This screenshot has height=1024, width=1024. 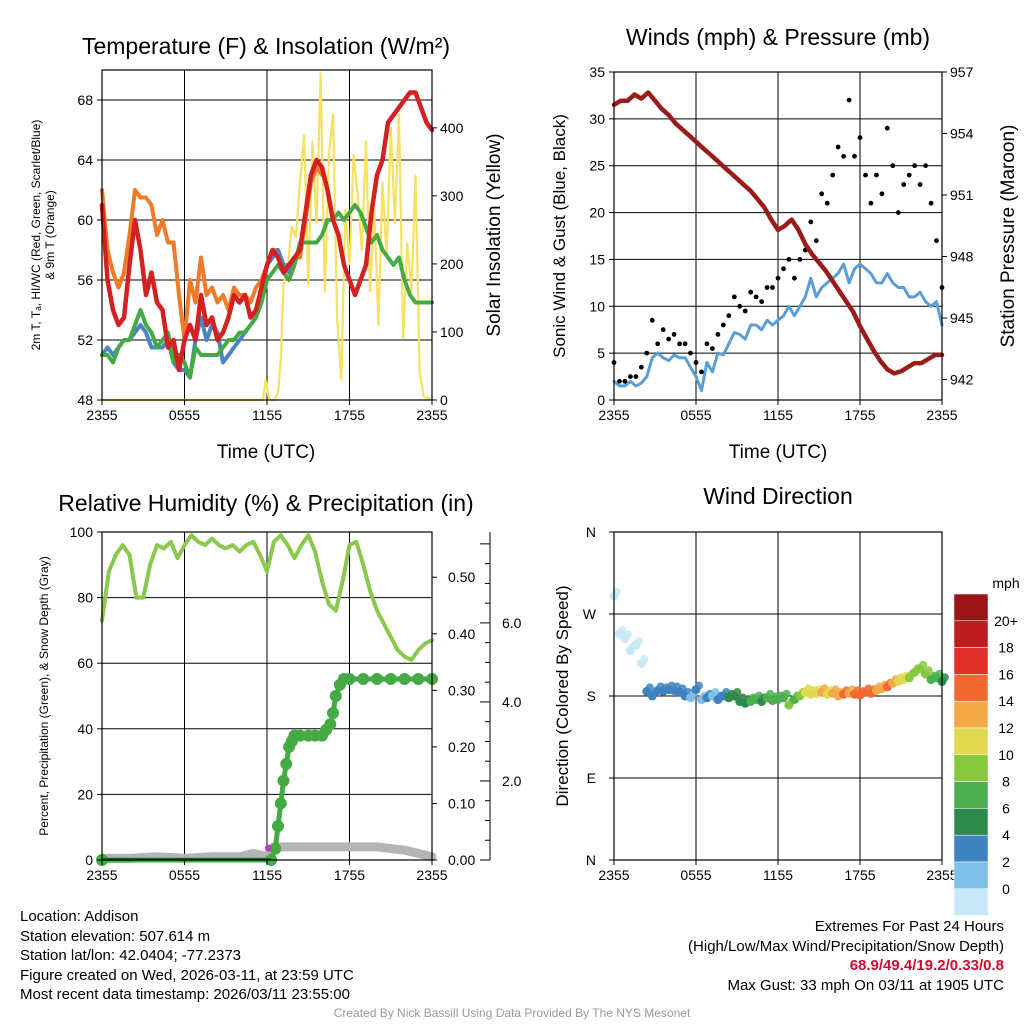 What do you see at coordinates (559, 236) in the screenshot?
I see `wind-ylabel-left: Sonic Wind & Gust (Blue, Black)` at bounding box center [559, 236].